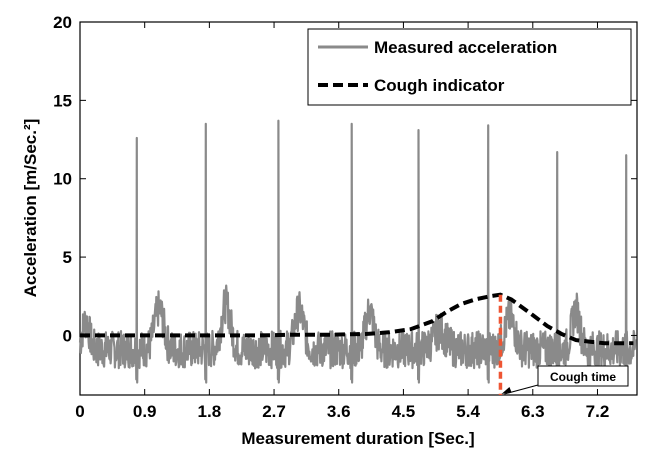 This screenshot has width=645, height=450. What do you see at coordinates (79, 411) in the screenshot?
I see `x-tick-label: 0` at bounding box center [79, 411].